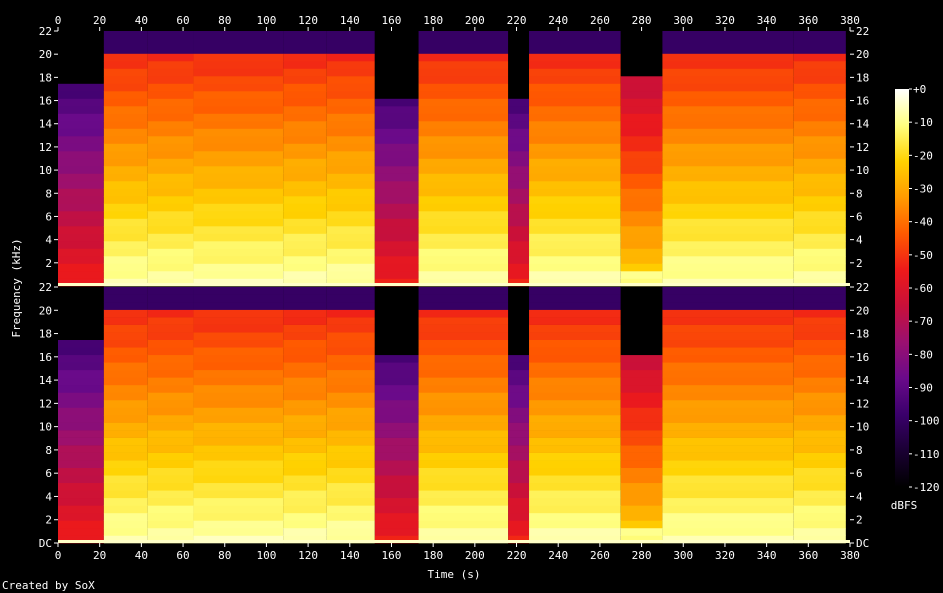  What do you see at coordinates (45, 170) in the screenshot?
I see `y-tick-label: 10` at bounding box center [45, 170].